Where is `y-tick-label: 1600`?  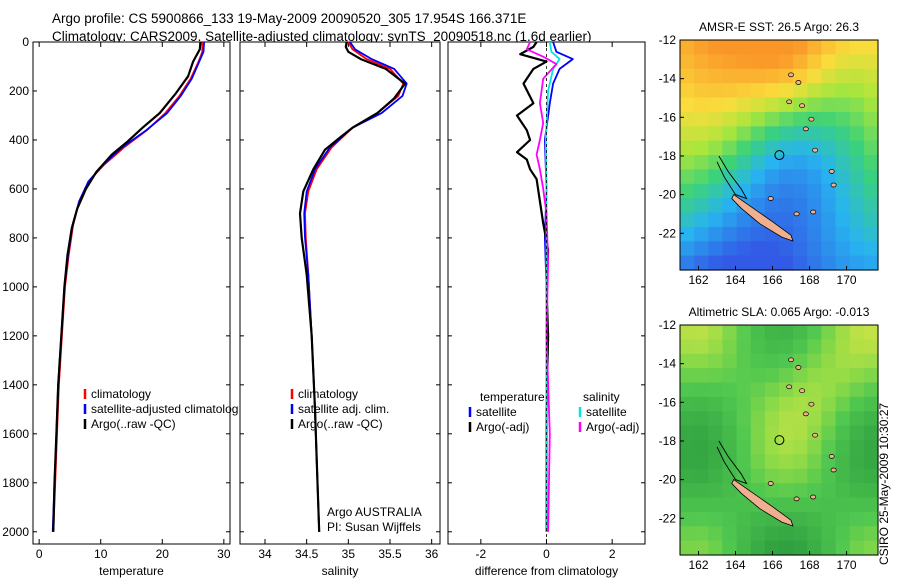 y-tick-label: 1600 is located at coordinates (15, 434).